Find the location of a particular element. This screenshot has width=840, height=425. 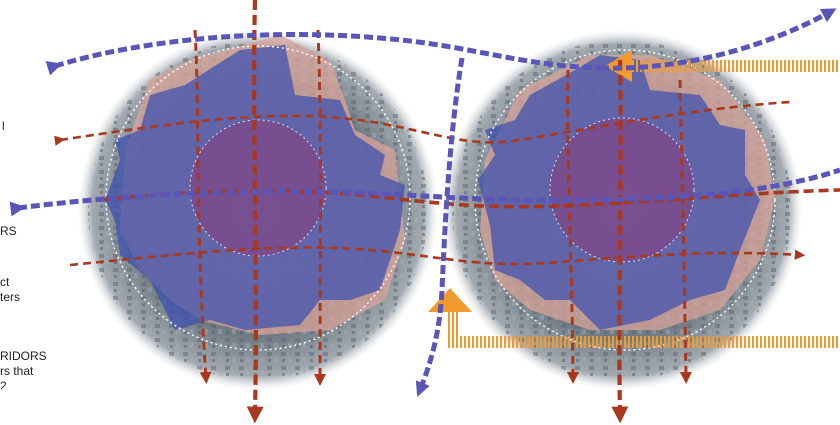

blue-corridor-vertical is located at coordinates (440, 227).